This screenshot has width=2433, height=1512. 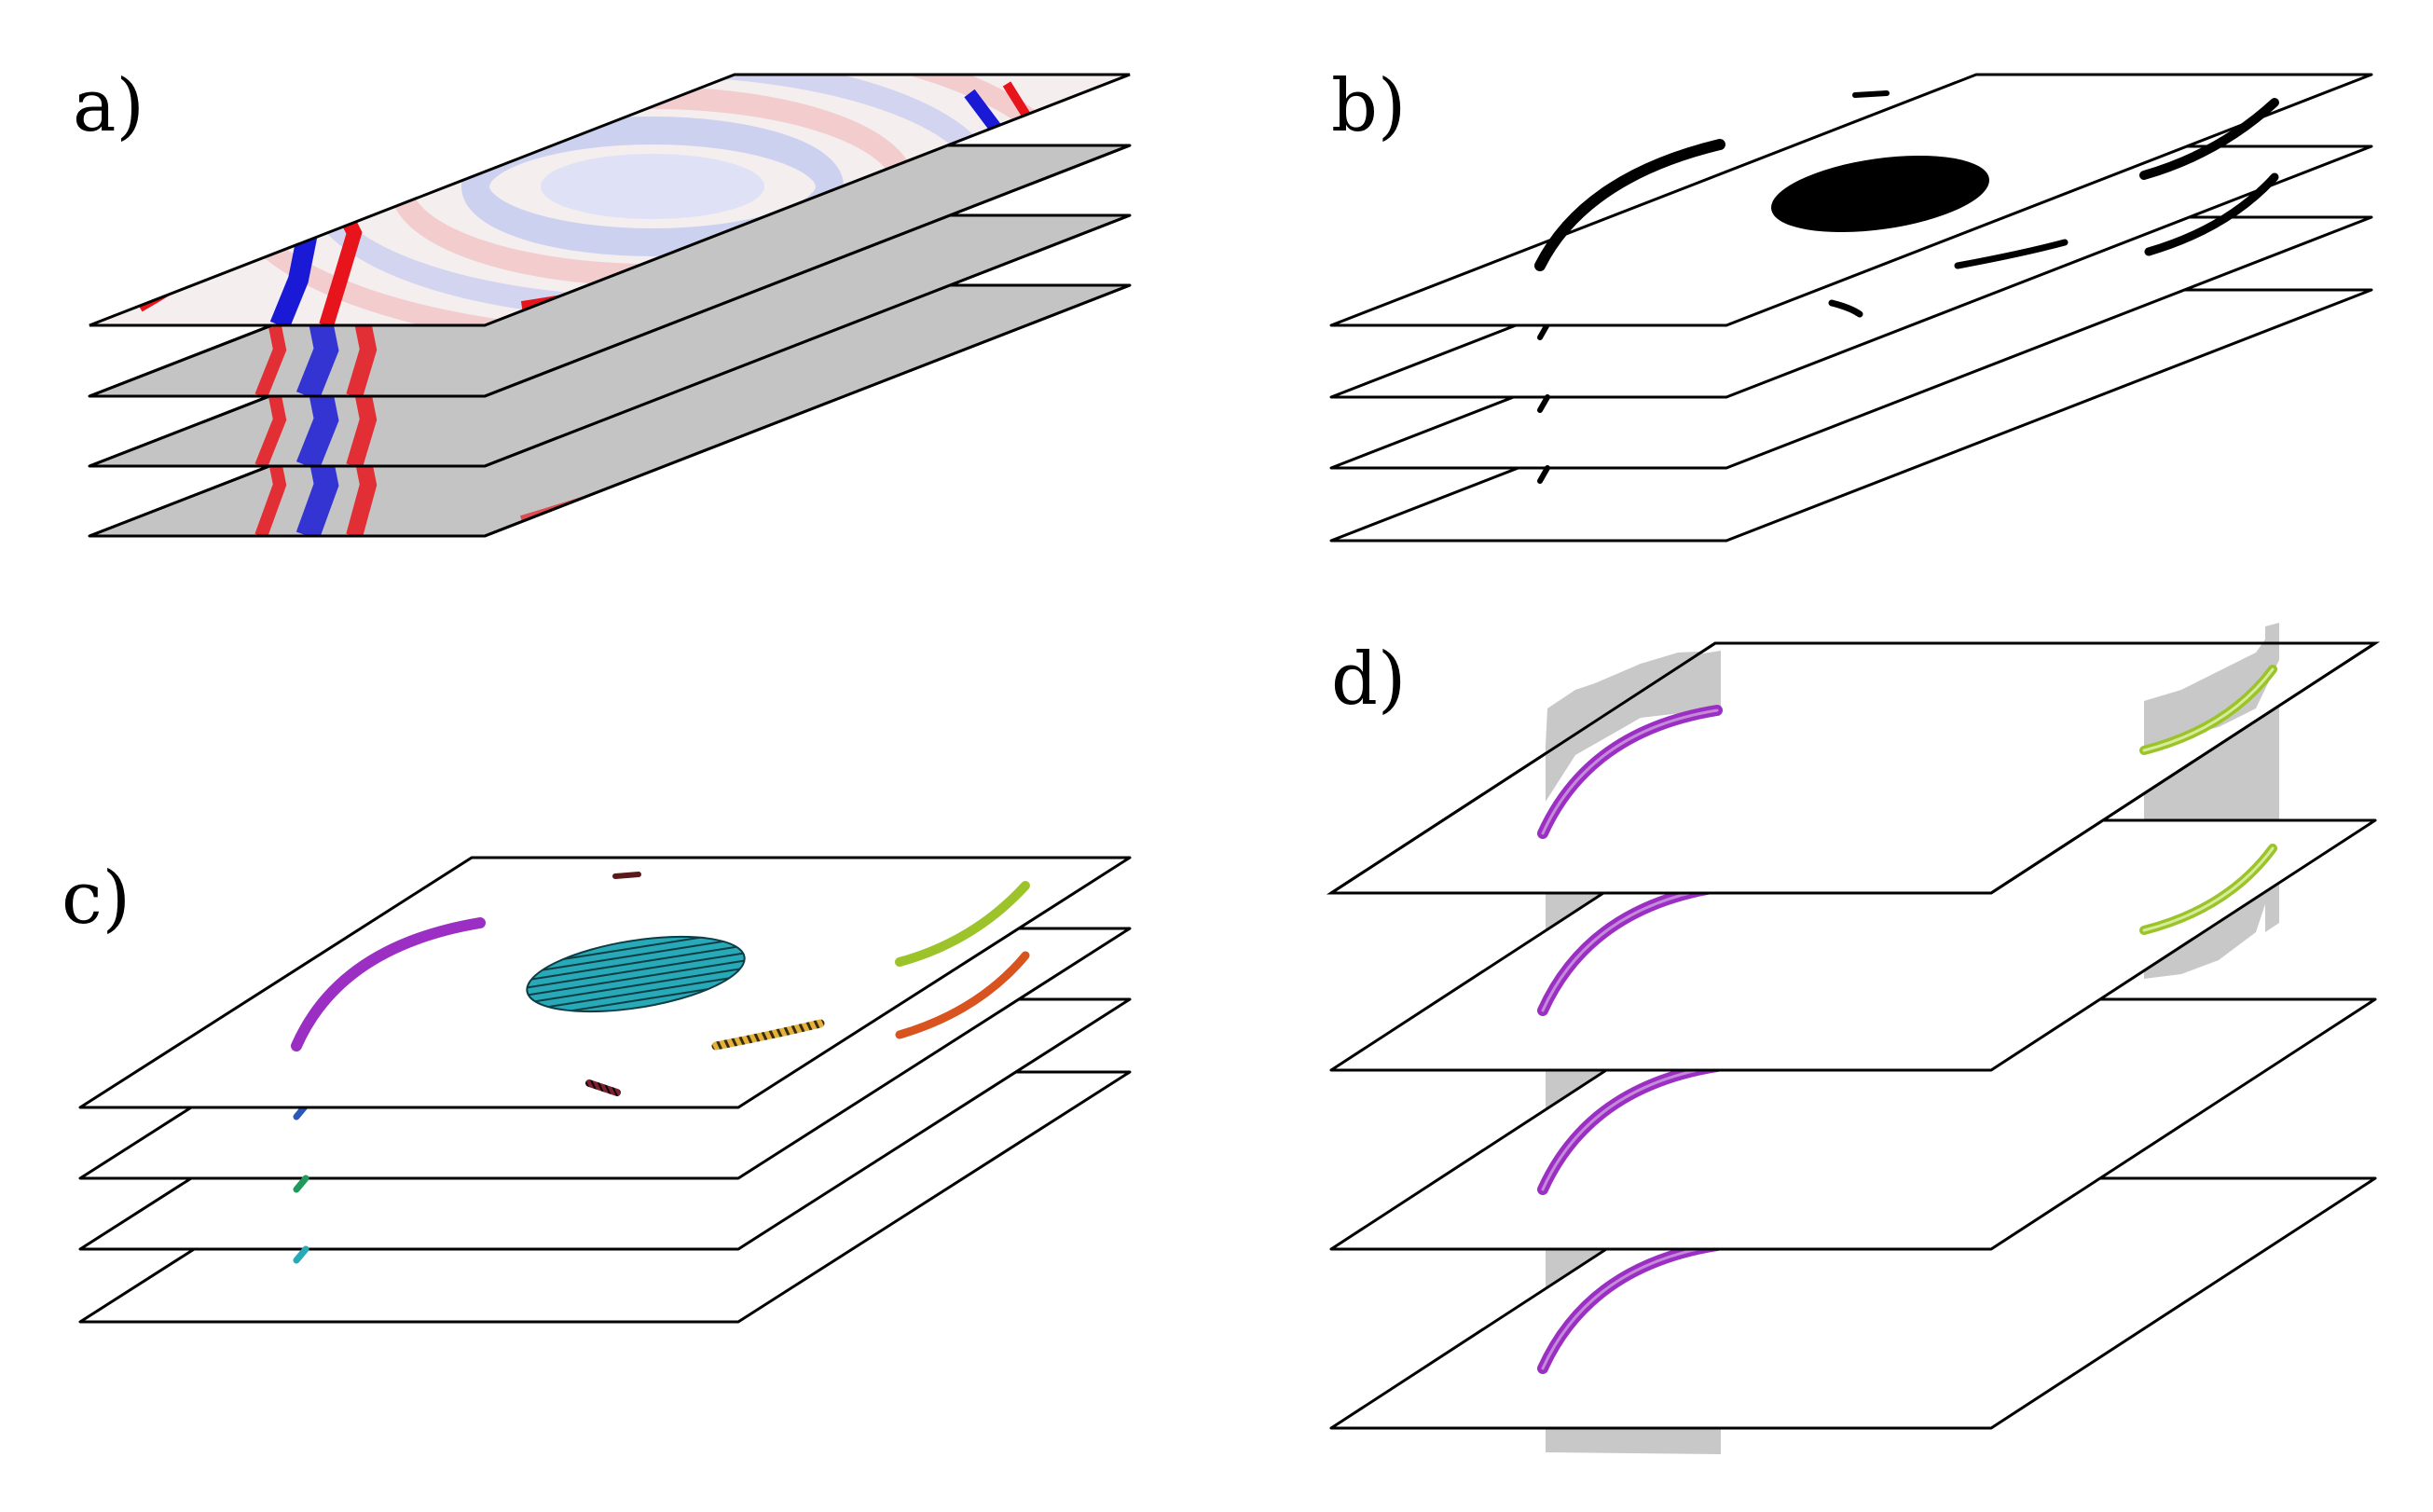 I want to click on panel-b: b), so click(x=1851, y=304).